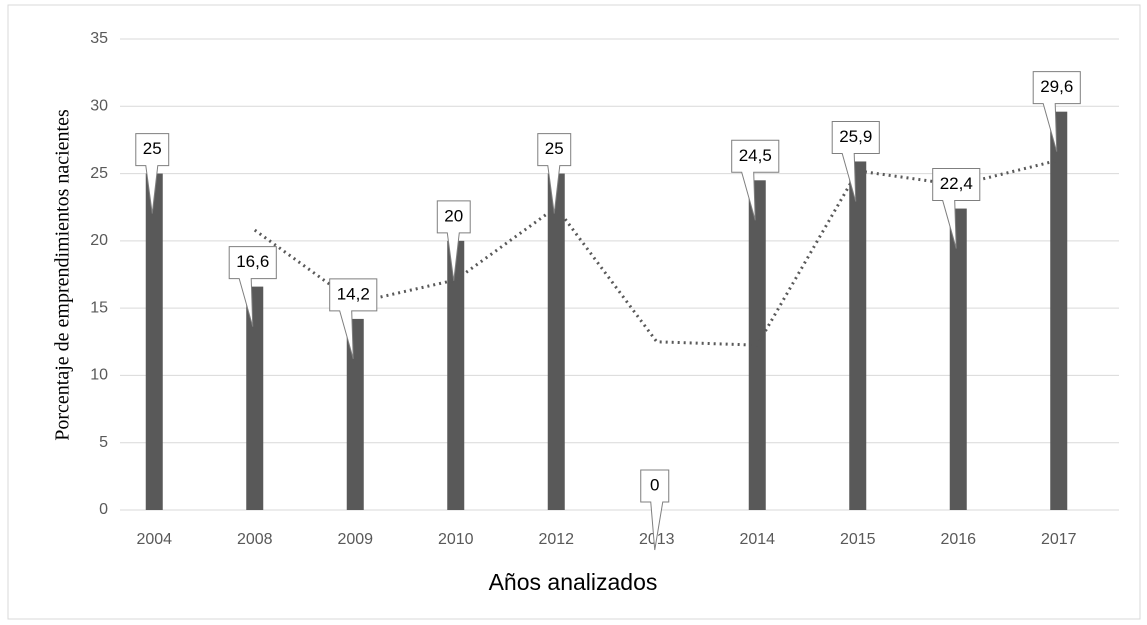 The image size is (1147, 625). Describe the element at coordinates (755, 155) in the screenshot. I see `data-label: 24,5` at that location.